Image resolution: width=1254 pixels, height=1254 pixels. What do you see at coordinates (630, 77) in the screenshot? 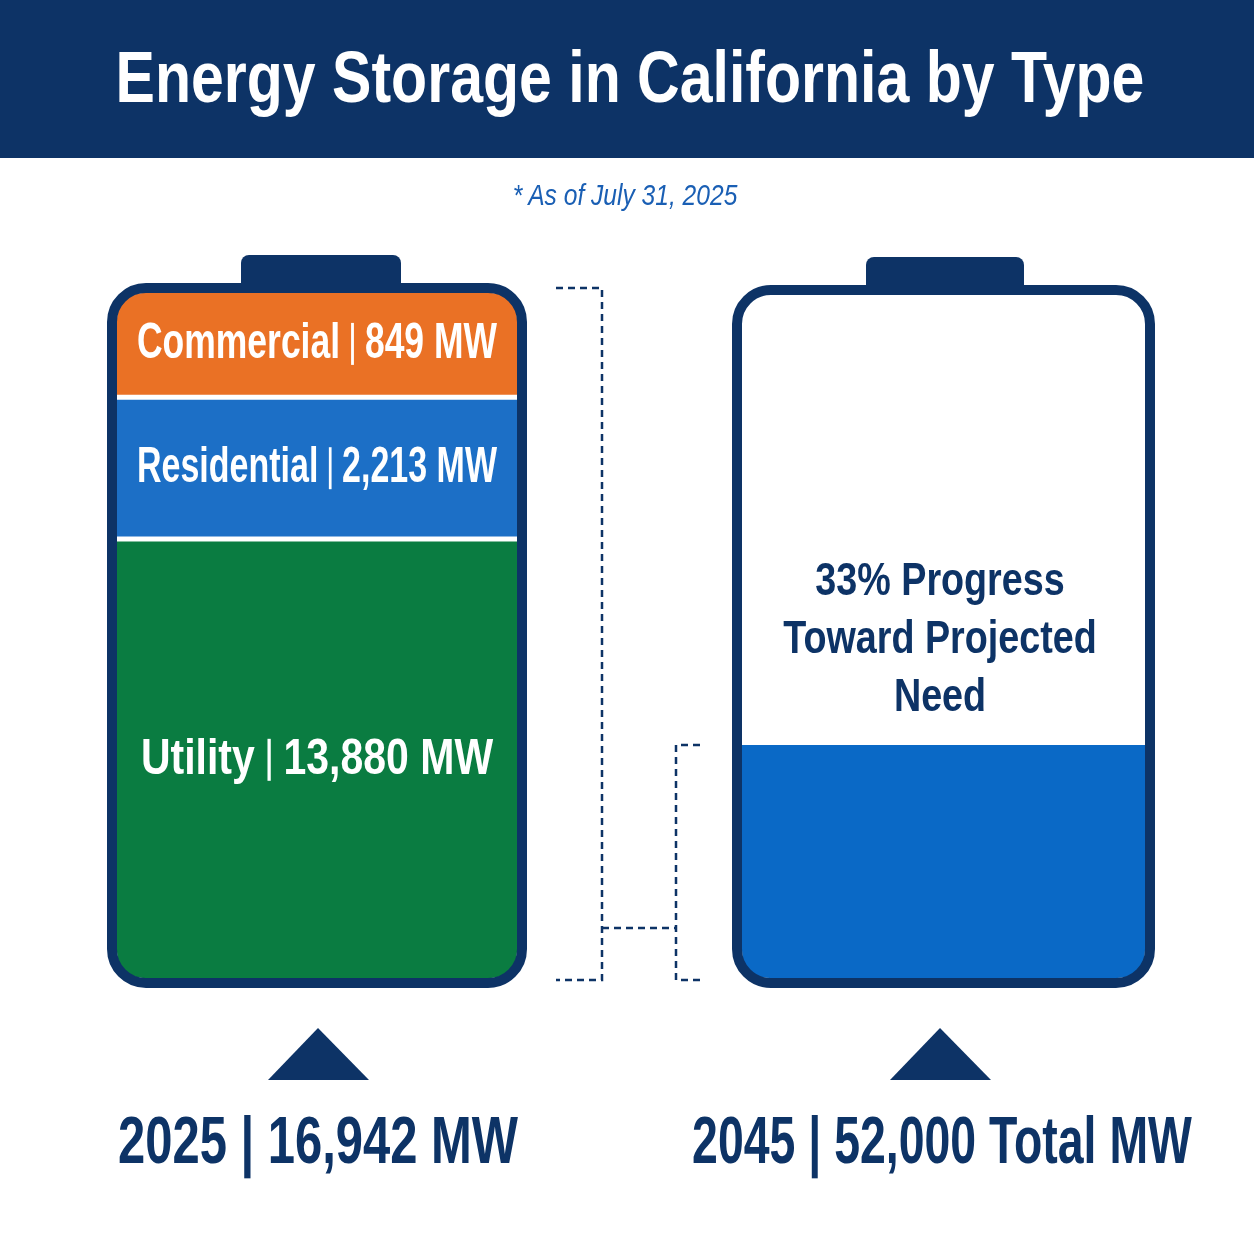
I see `text: Energy Storage in California by Type` at bounding box center [630, 77].